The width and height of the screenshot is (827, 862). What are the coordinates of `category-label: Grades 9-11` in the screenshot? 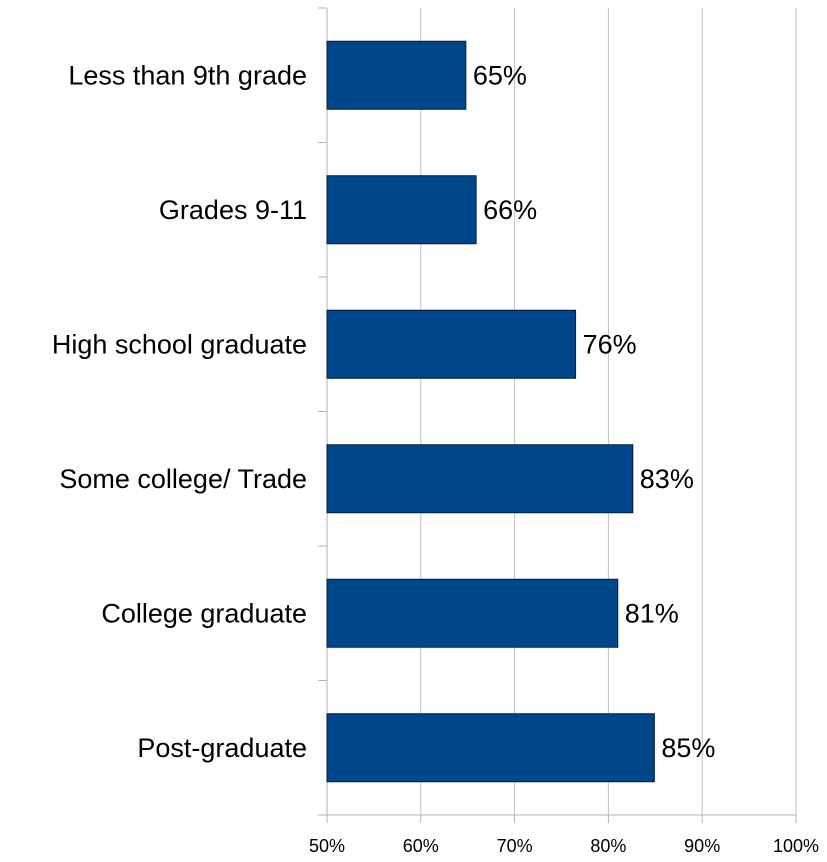 It's located at (233, 210).